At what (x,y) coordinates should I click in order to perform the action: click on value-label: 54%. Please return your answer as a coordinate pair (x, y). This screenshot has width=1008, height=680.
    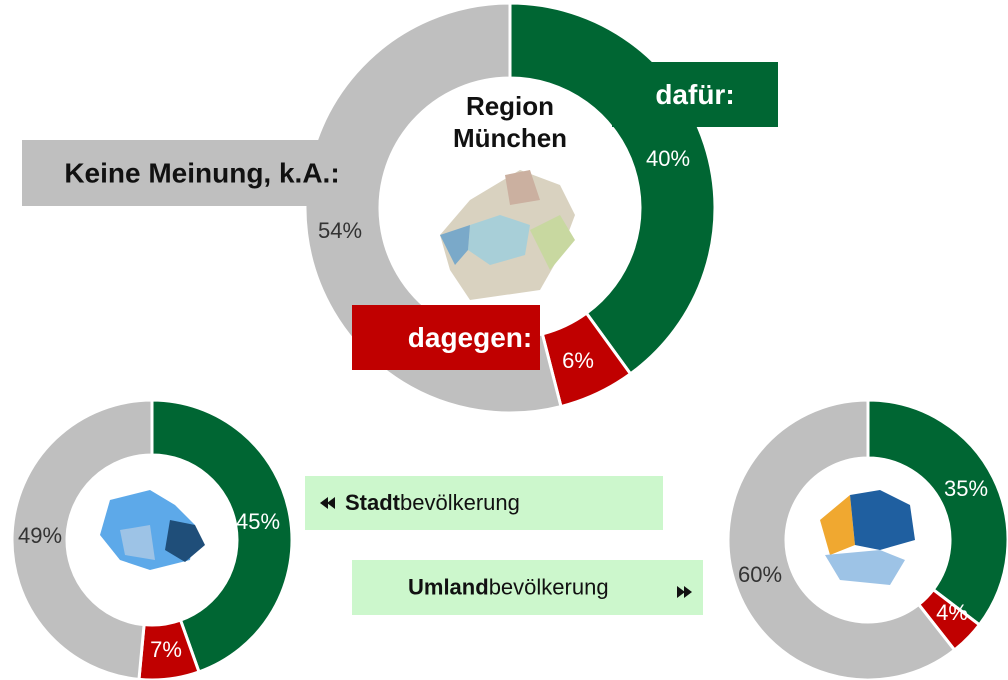
    Looking at the image, I should click on (340, 230).